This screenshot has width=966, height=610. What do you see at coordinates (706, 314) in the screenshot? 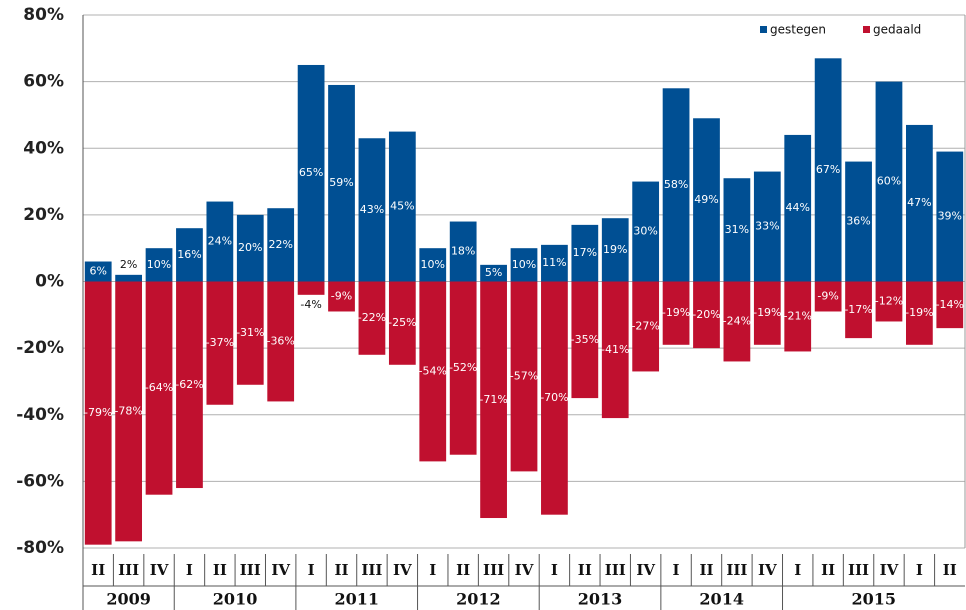
I see `value-label: -20%` at bounding box center [706, 314].